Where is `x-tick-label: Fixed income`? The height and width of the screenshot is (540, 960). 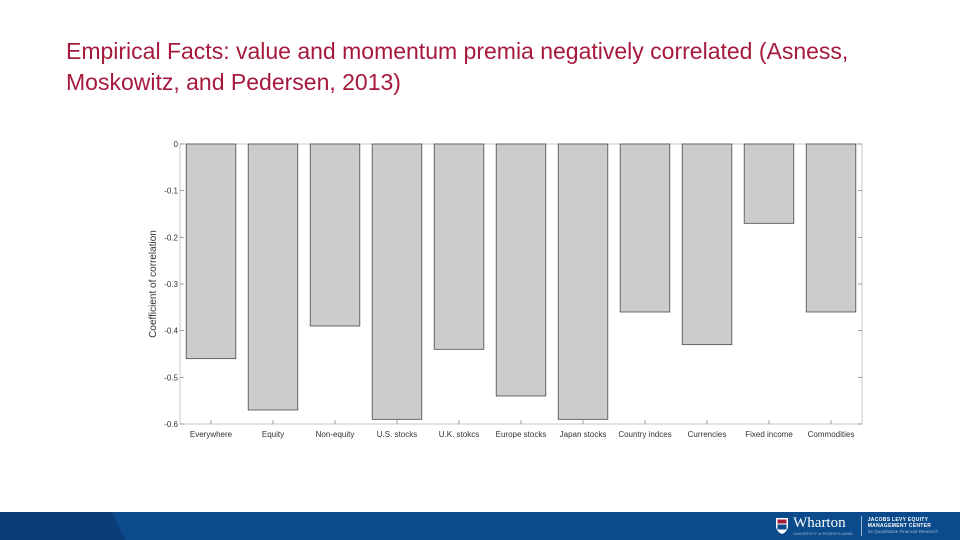
x-tick-label: Fixed income is located at coordinates (769, 434).